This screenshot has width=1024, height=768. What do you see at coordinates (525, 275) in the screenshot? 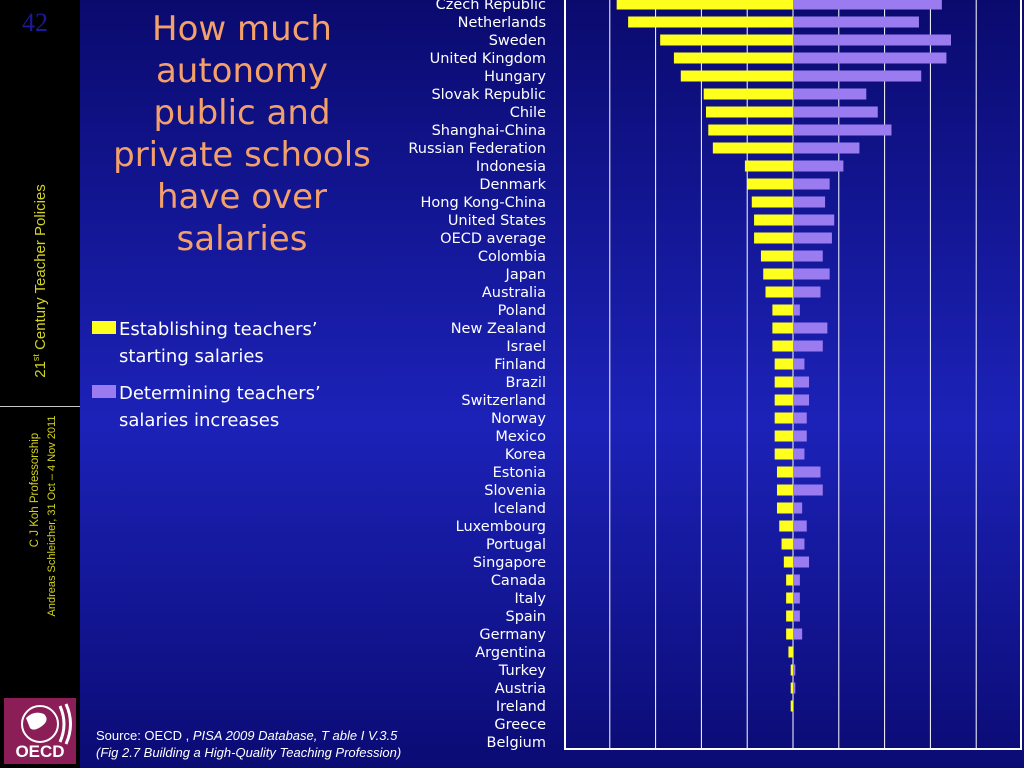
I see `category-label: Japan` at bounding box center [525, 275].